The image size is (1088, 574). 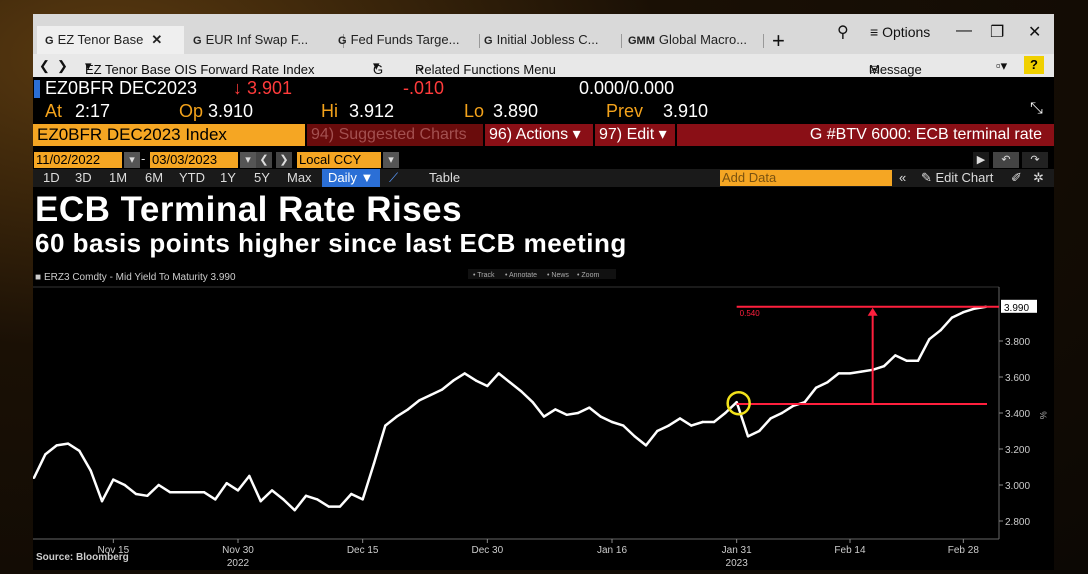 What do you see at coordinates (157, 39) in the screenshot?
I see `close-icon: ✕` at bounding box center [157, 39].